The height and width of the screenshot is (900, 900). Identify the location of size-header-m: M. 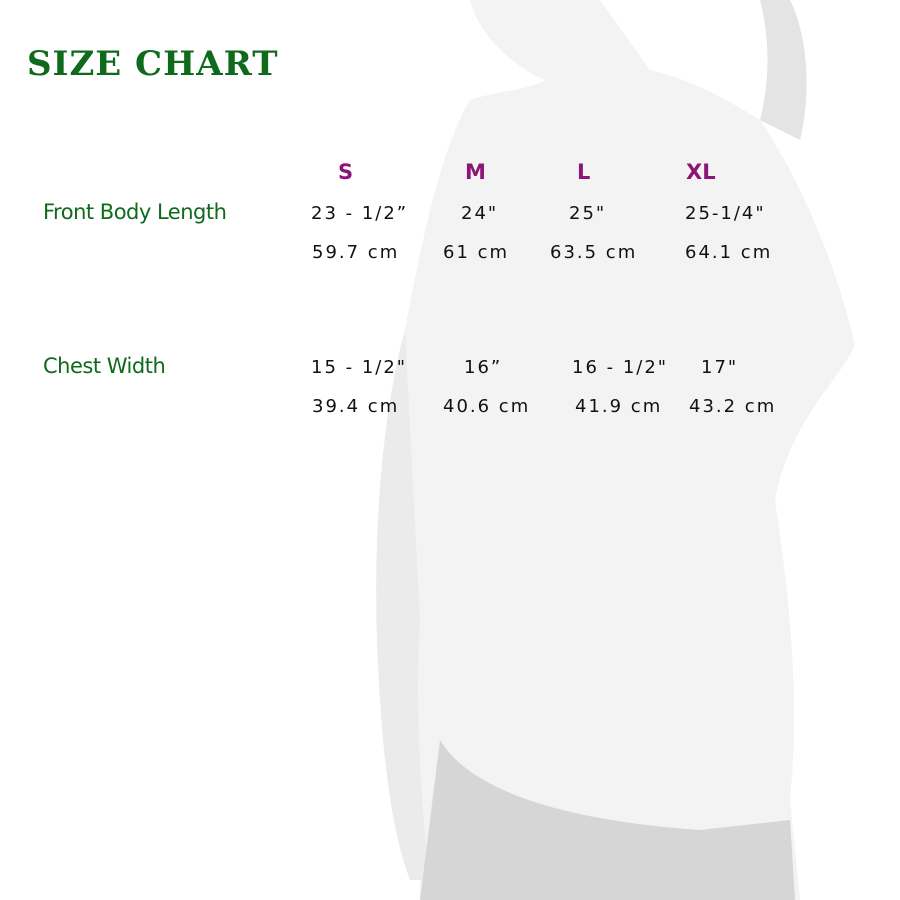
(475, 172).